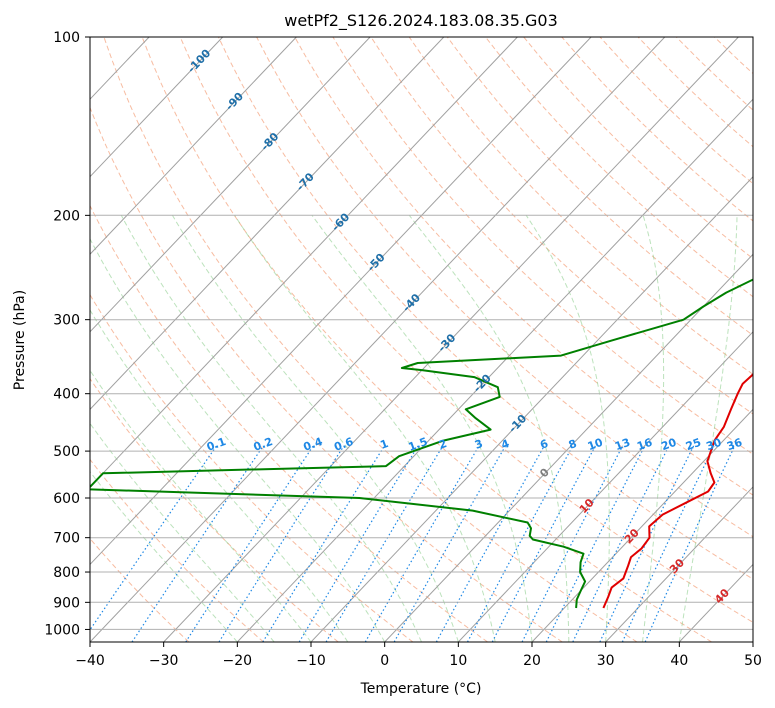 The height and width of the screenshot is (708, 775). I want to click on y-tick-label: 900, so click(66, 603).